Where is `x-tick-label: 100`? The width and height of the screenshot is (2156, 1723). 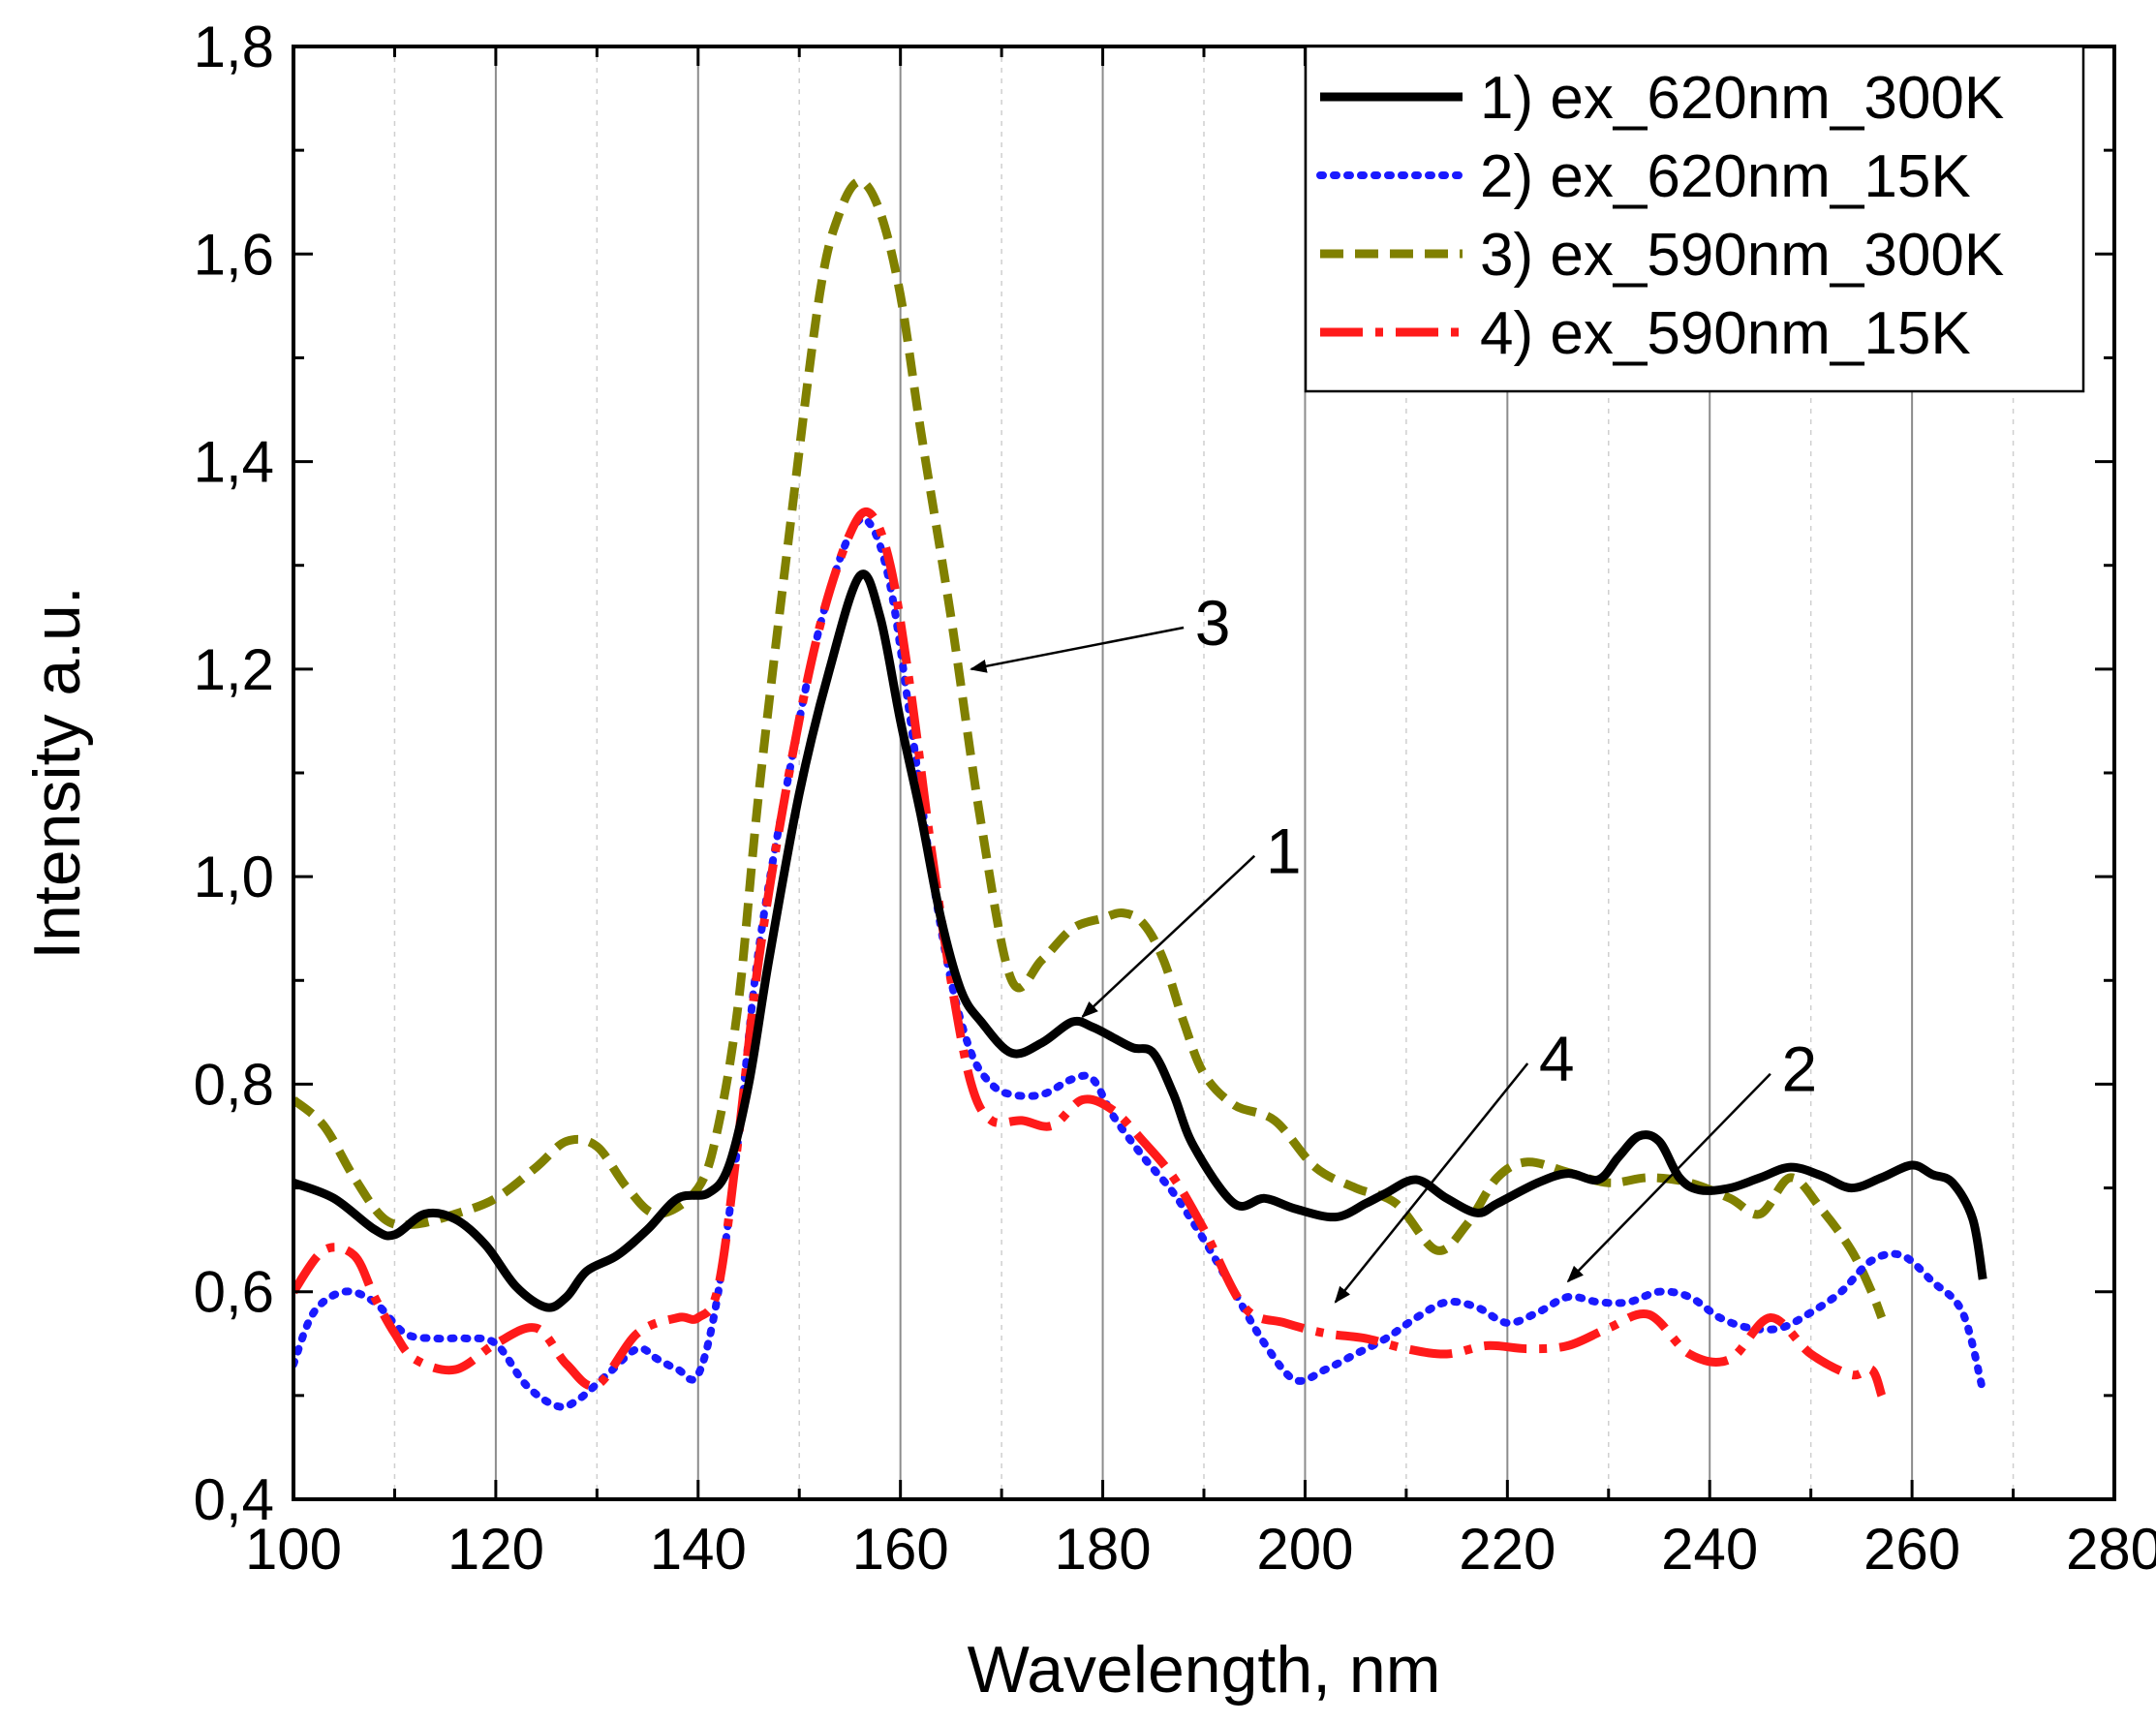
x-tick-label: 100 is located at coordinates (293, 1549).